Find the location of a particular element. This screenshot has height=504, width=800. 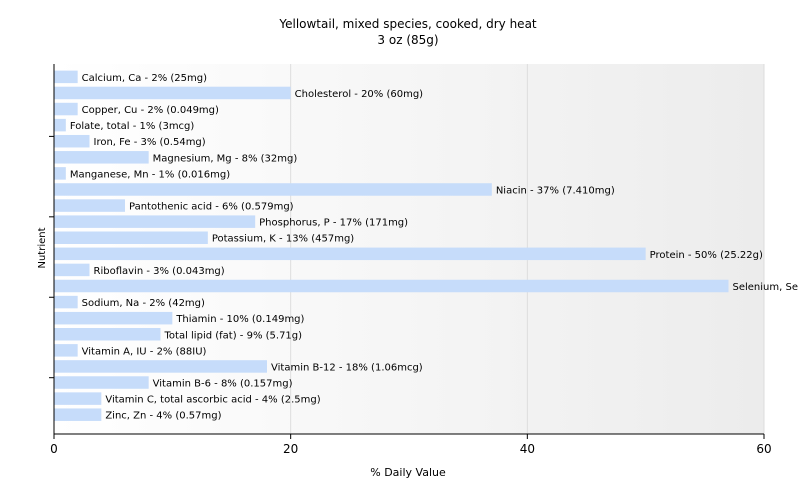

bar-label: Vitamin B-12 - 18% (1.06mcg) is located at coordinates (347, 367).